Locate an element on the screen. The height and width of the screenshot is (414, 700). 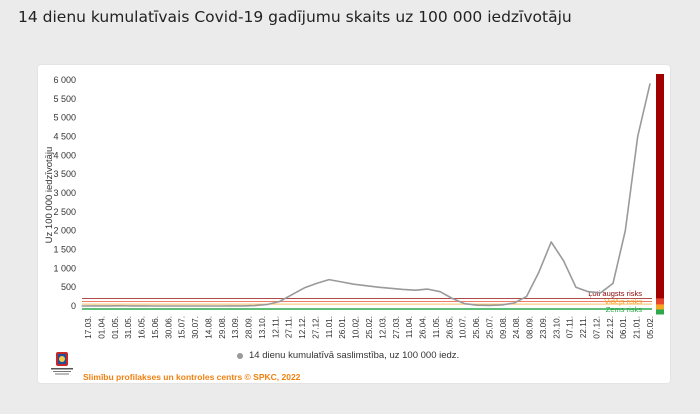
x-tick-label: 01.05. is located at coordinates (115, 327).